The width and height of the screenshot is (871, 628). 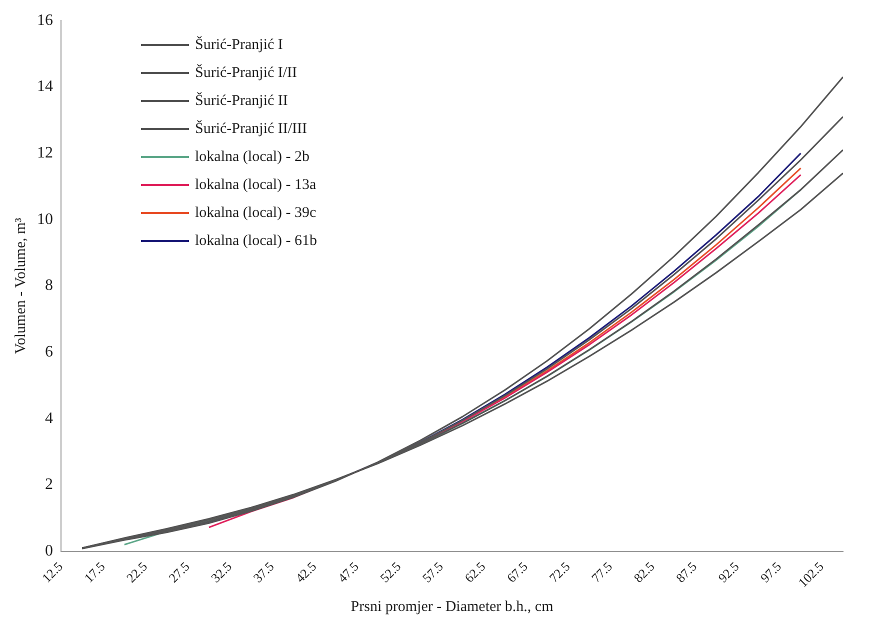 I want to click on y-tick-label: 6, so click(x=49, y=351).